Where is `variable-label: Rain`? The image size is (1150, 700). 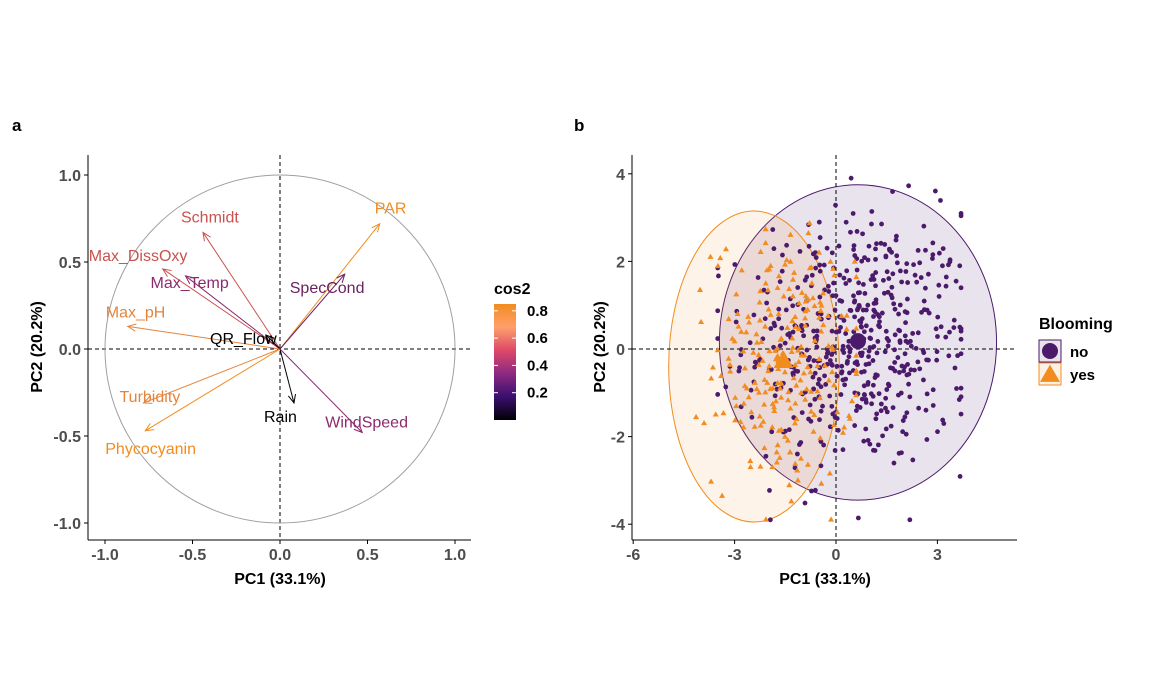
variable-label: Rain is located at coordinates (280, 417).